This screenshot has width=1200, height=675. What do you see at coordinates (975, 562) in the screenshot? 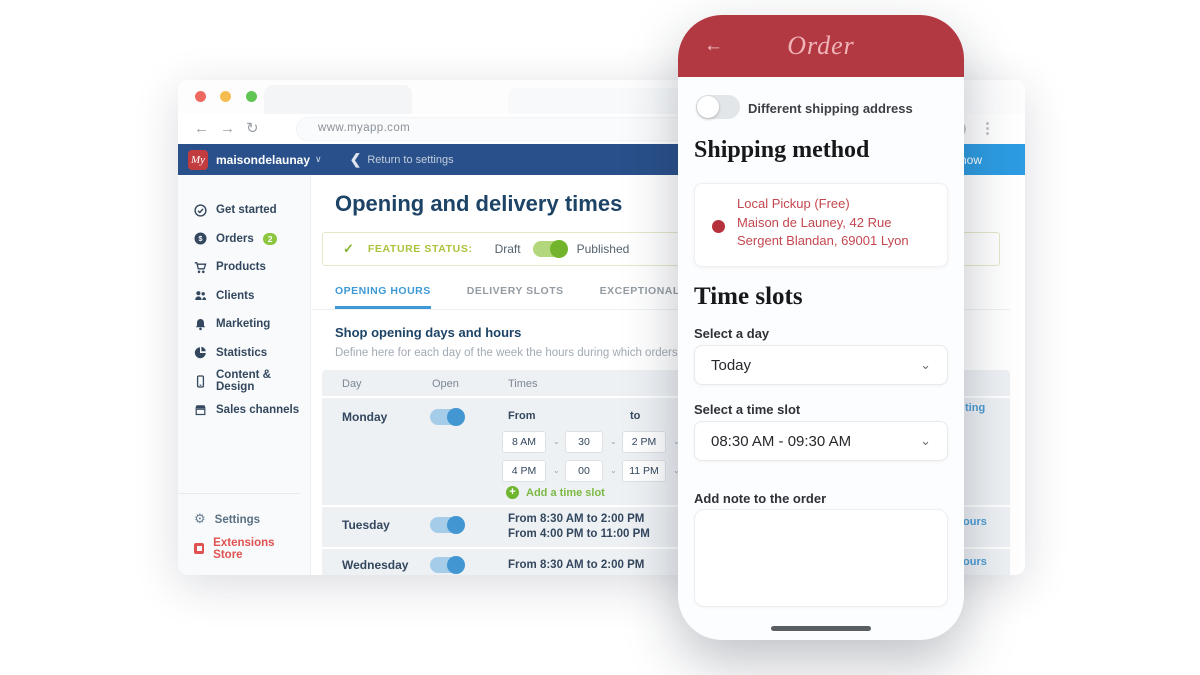
I see `clipped-link-text: ours` at bounding box center [975, 562].